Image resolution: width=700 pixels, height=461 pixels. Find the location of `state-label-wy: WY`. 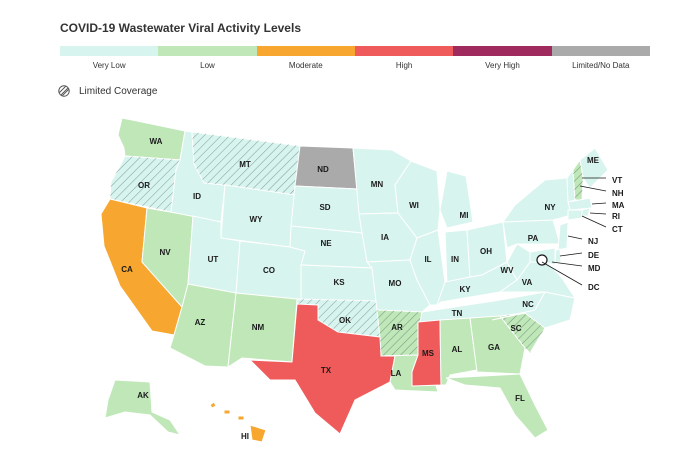

state-label-wy: WY is located at coordinates (257, 219).